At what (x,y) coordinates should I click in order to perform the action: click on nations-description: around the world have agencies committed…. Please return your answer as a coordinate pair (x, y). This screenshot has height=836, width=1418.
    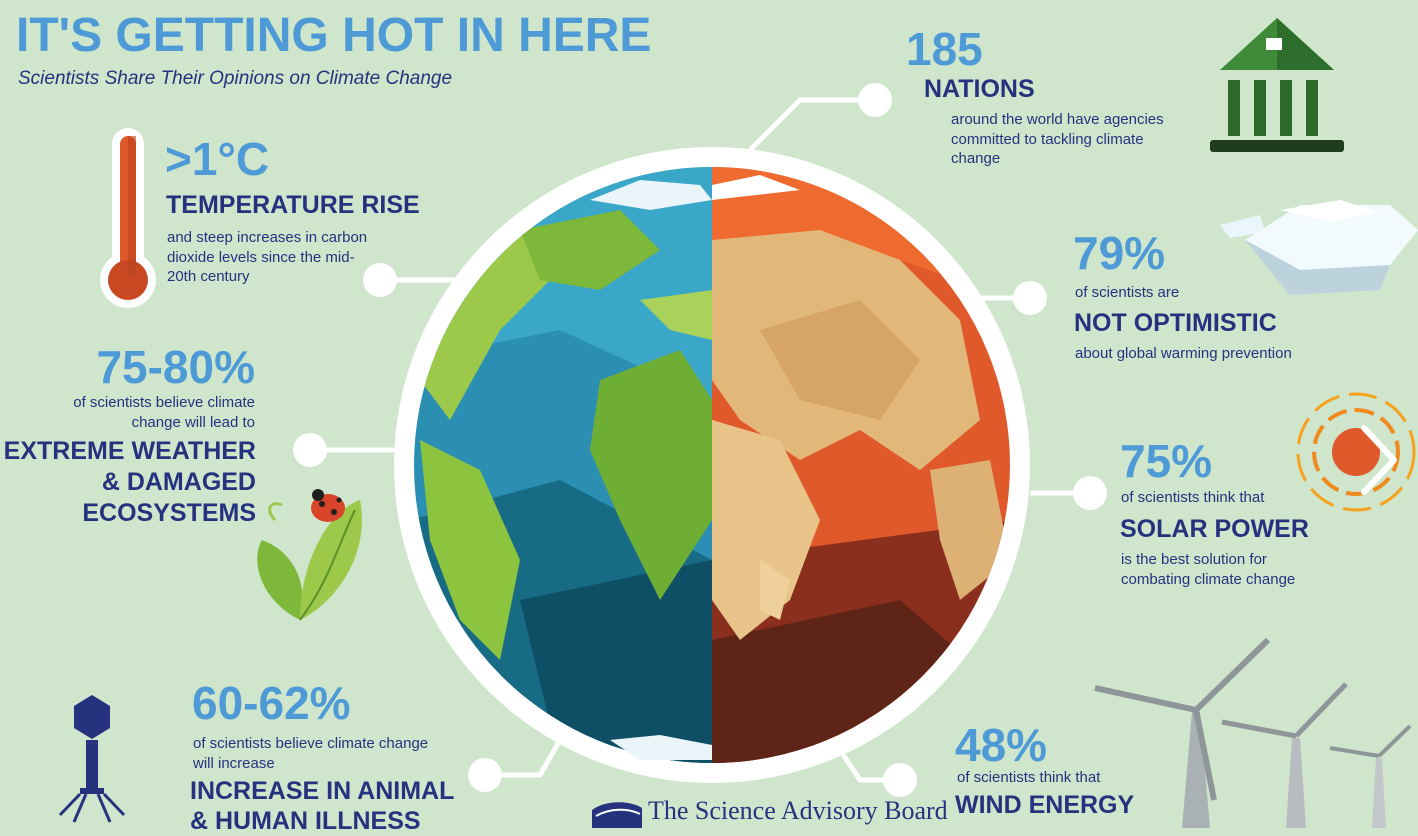
    Looking at the image, I should click on (1057, 139).